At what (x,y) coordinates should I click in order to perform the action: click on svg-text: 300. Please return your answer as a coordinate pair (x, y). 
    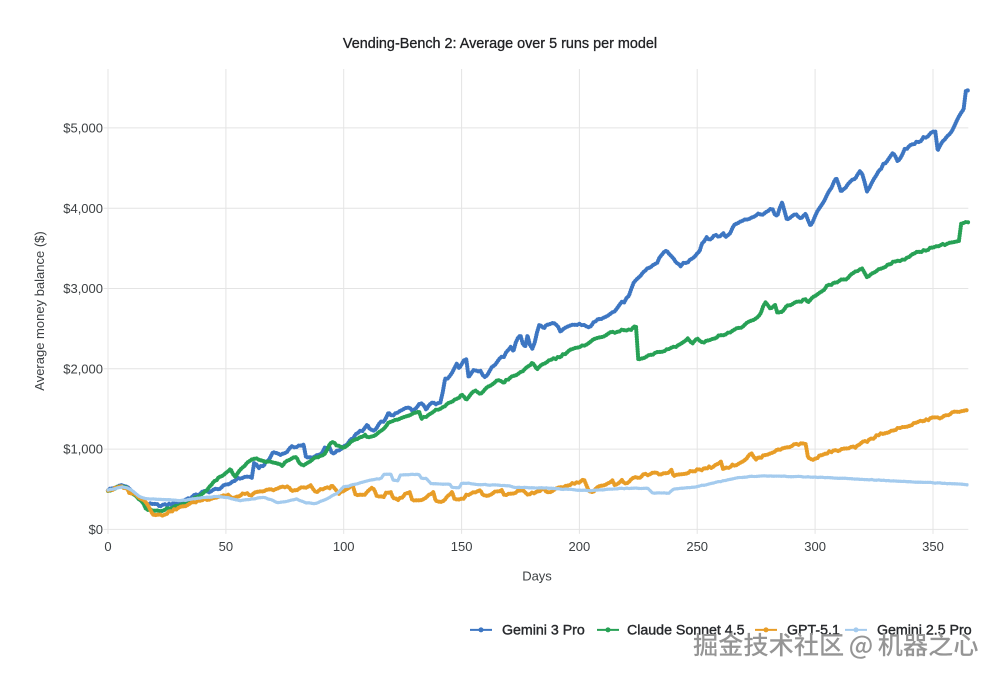
    Looking at the image, I should click on (815, 546).